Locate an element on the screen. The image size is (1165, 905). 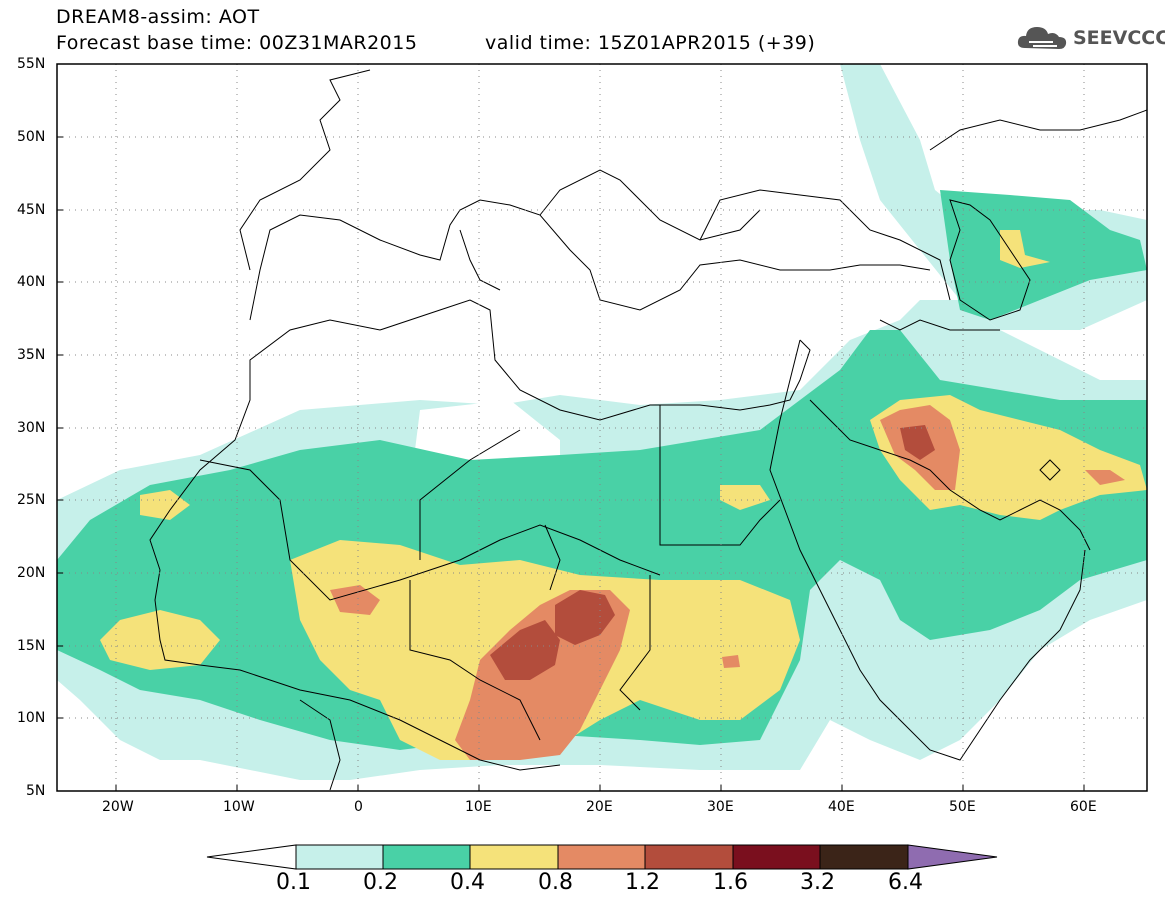
seevccc-logo: SEEVCCC is located at coordinates (1090, 38).